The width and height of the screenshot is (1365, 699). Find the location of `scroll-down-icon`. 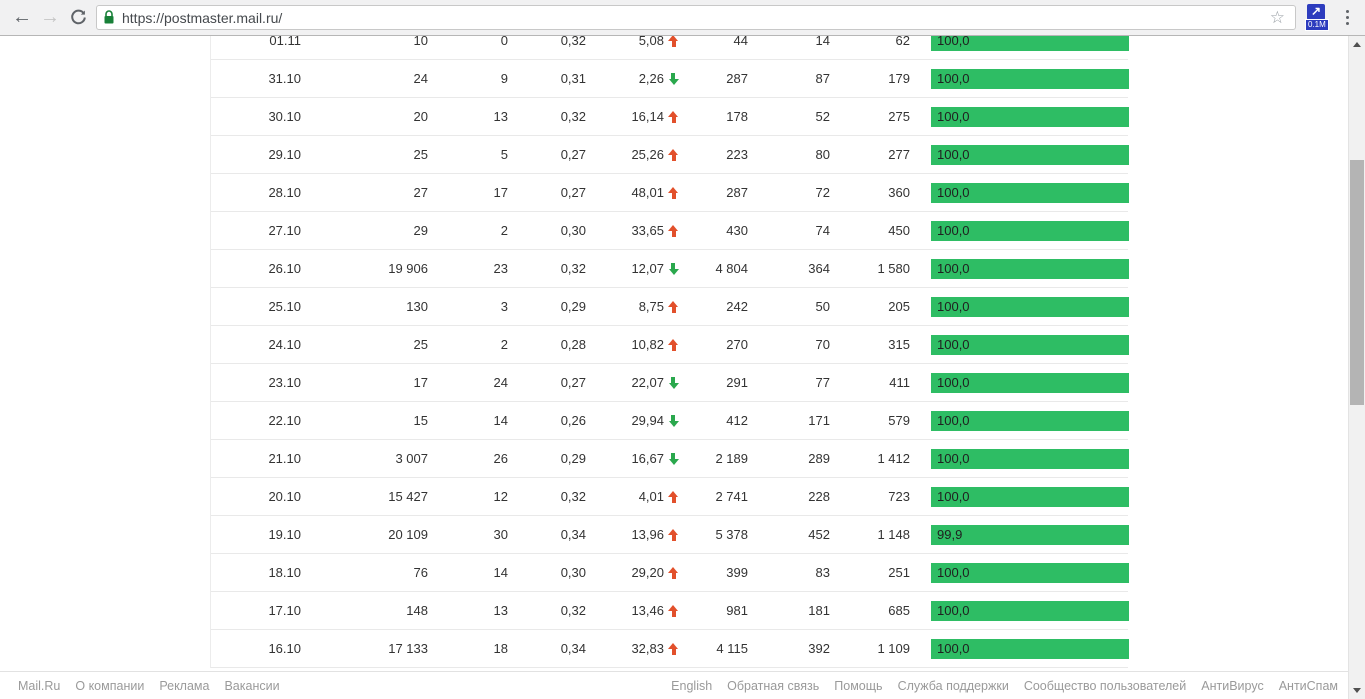

scroll-down-icon is located at coordinates (1357, 690).